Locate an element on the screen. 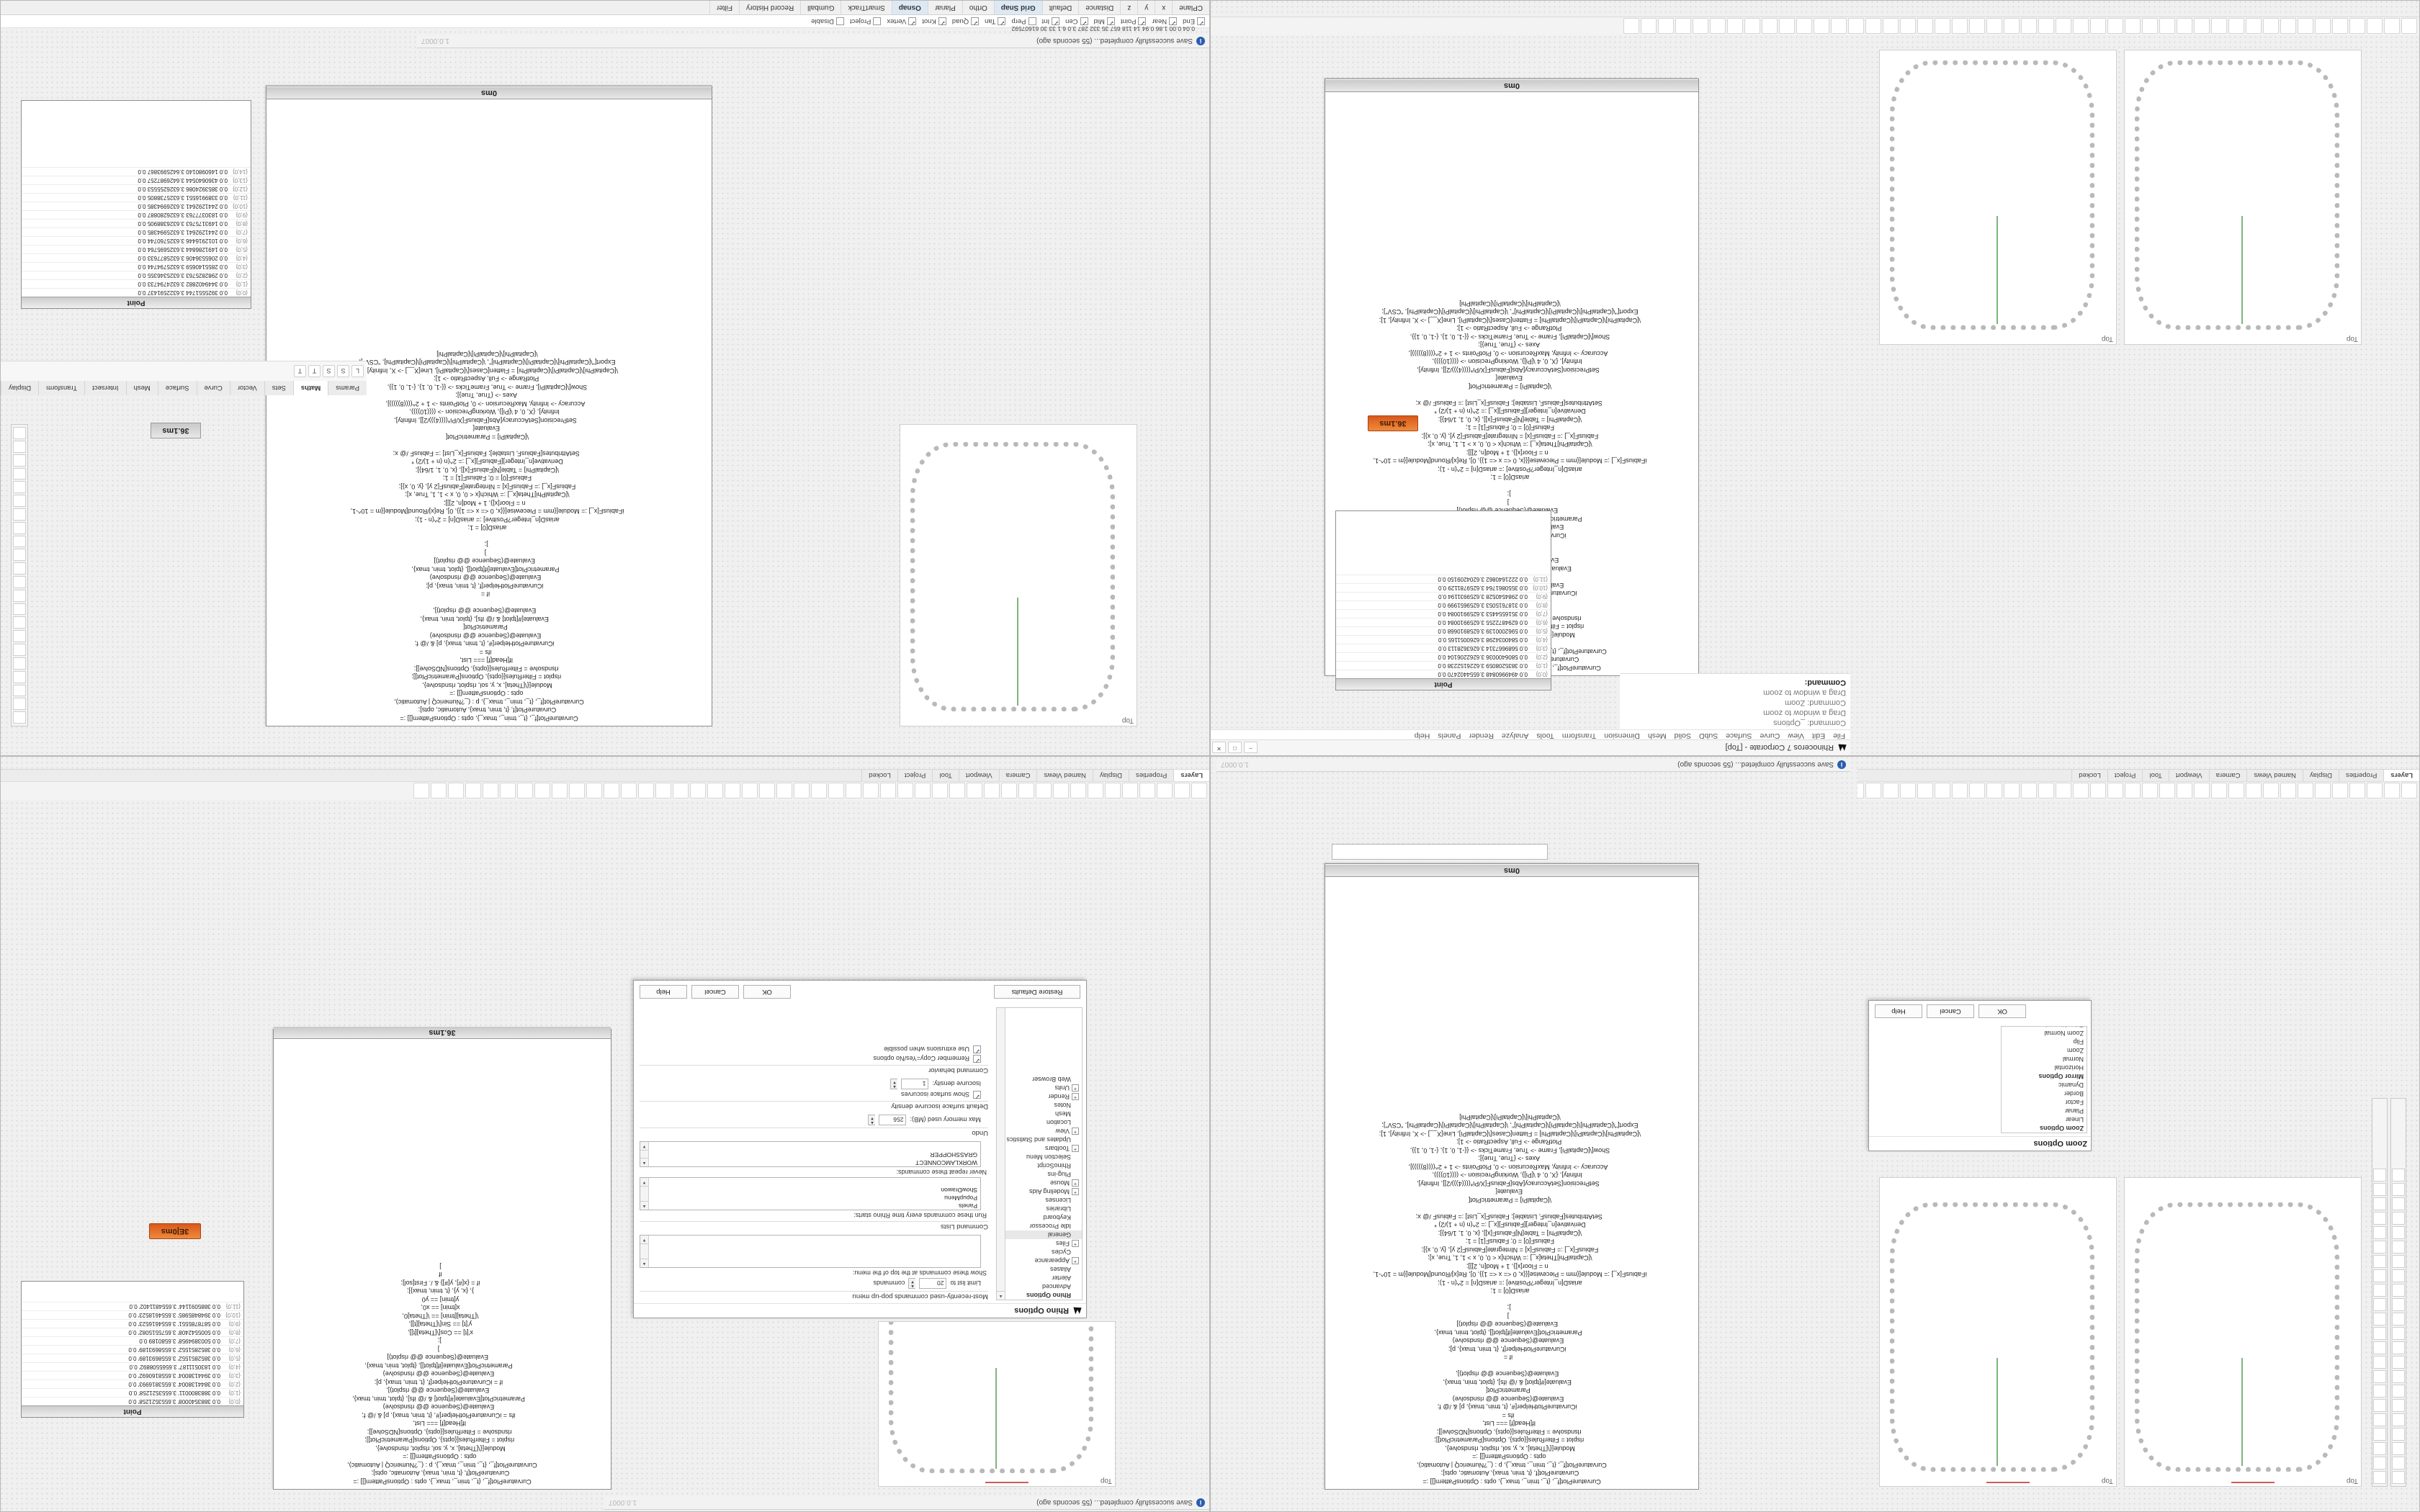 This screenshot has height=1512, width=2420. scroll-down-arrow: ▼ is located at coordinates (644, 1240).